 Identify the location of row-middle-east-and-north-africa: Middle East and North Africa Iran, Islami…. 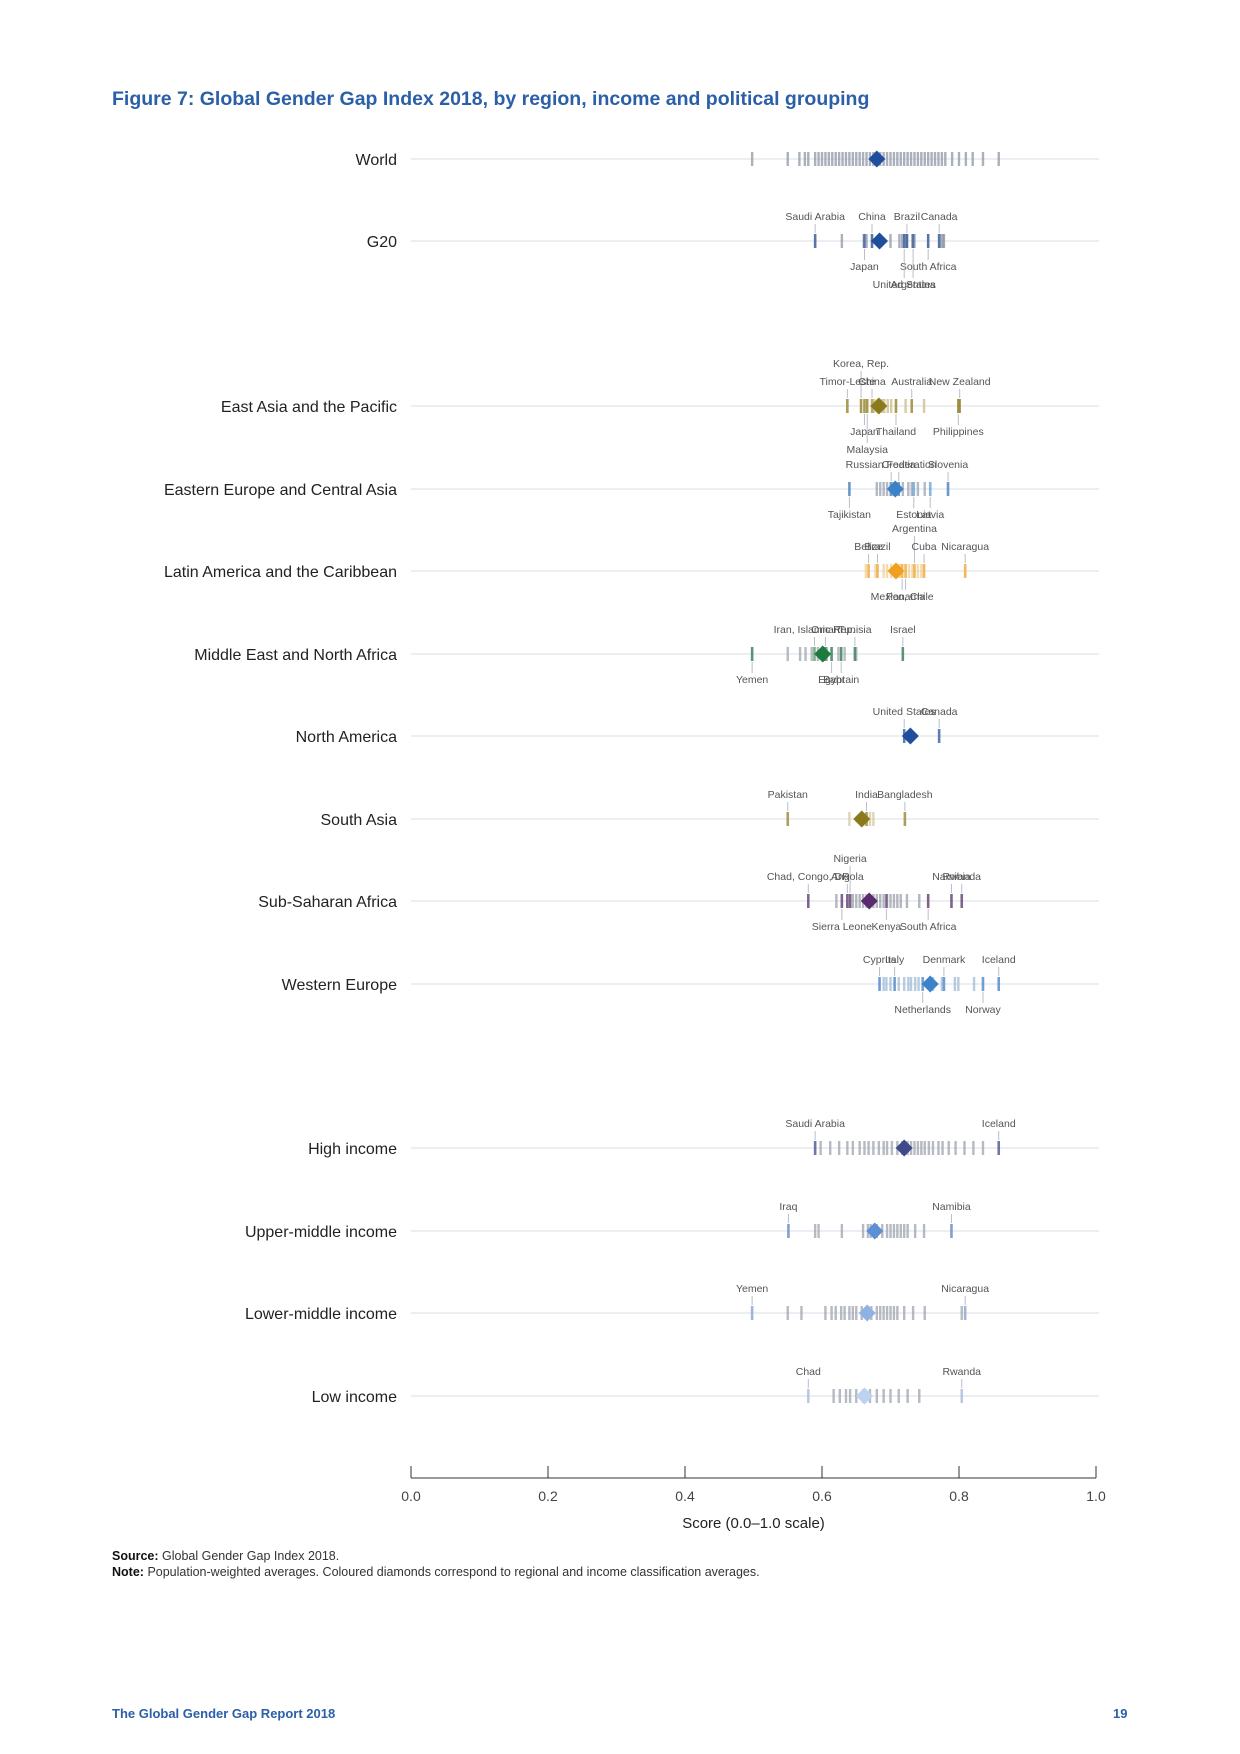
(646, 655).